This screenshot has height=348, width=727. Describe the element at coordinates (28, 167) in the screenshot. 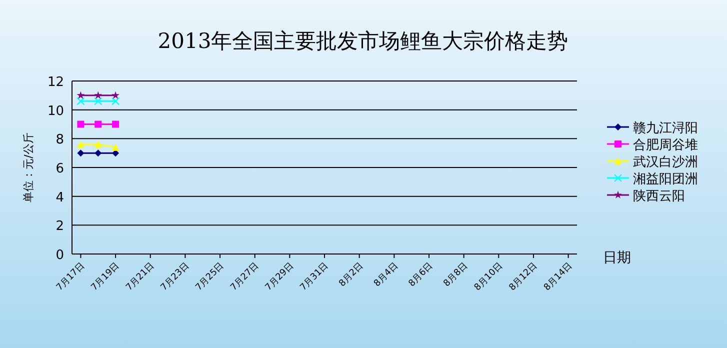

I see `y-axis-title: 单位：元/公斤` at that location.